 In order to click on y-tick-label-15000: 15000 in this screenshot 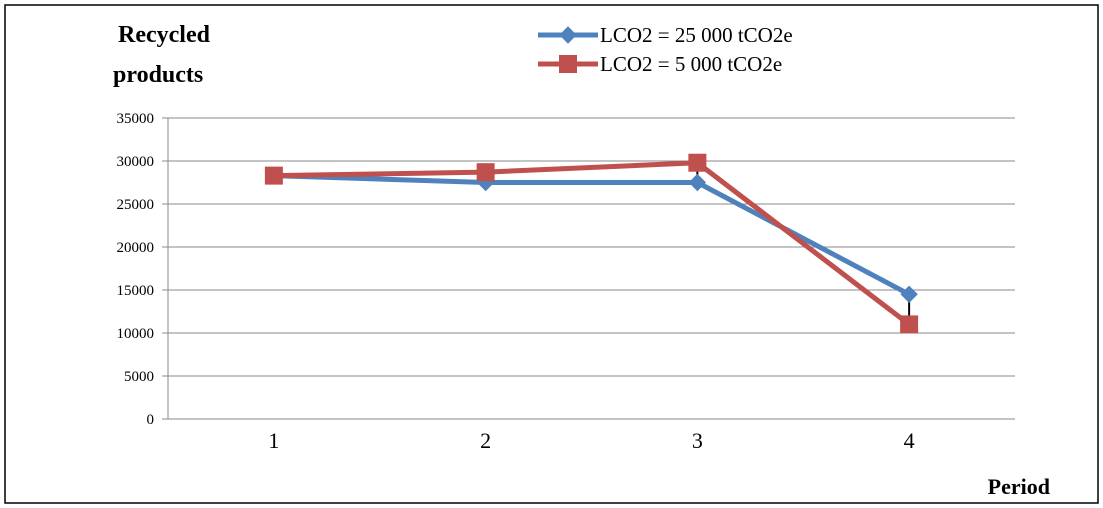, I will do `click(136, 291)`.